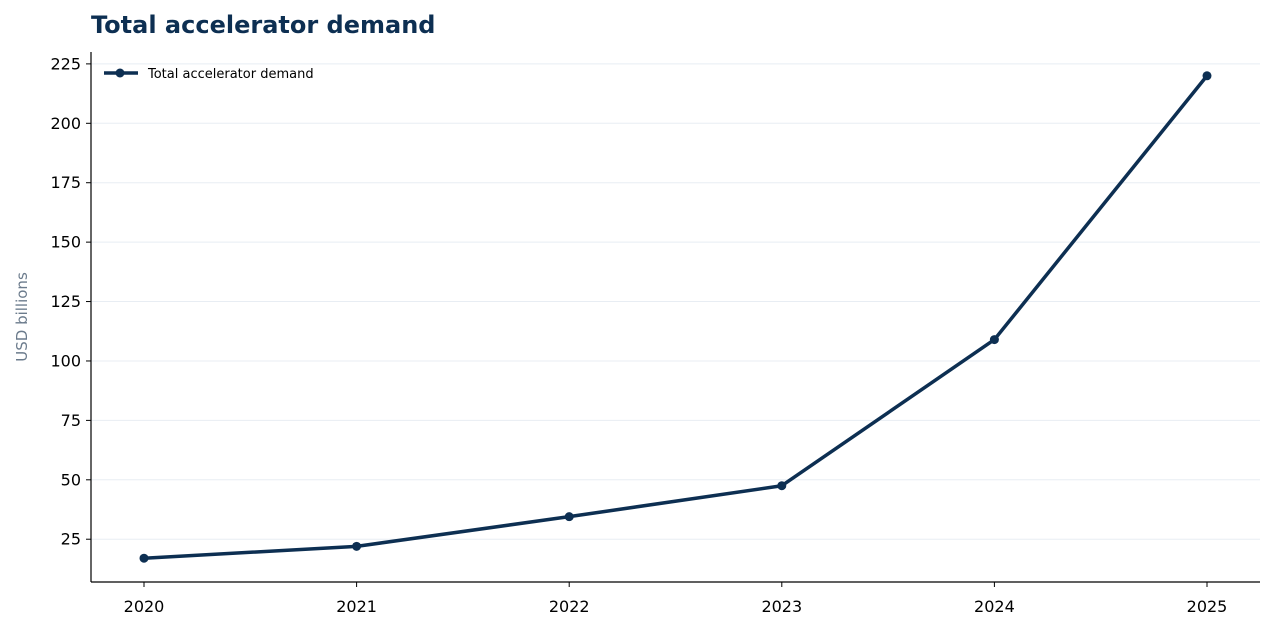 The width and height of the screenshot is (1273, 630). I want to click on y-tick-label: 125, so click(65, 301).